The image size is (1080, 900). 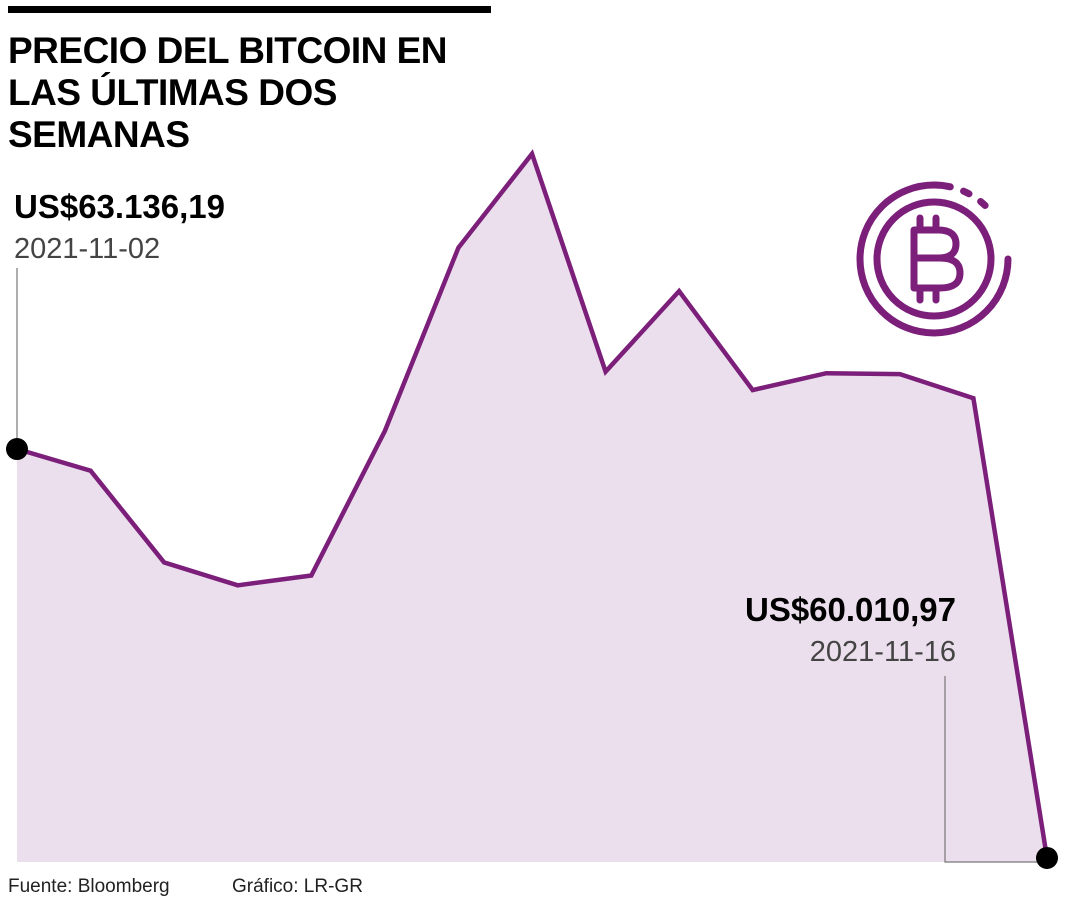 I want to click on end-value-label: US$60.010,97, so click(x=850, y=609).